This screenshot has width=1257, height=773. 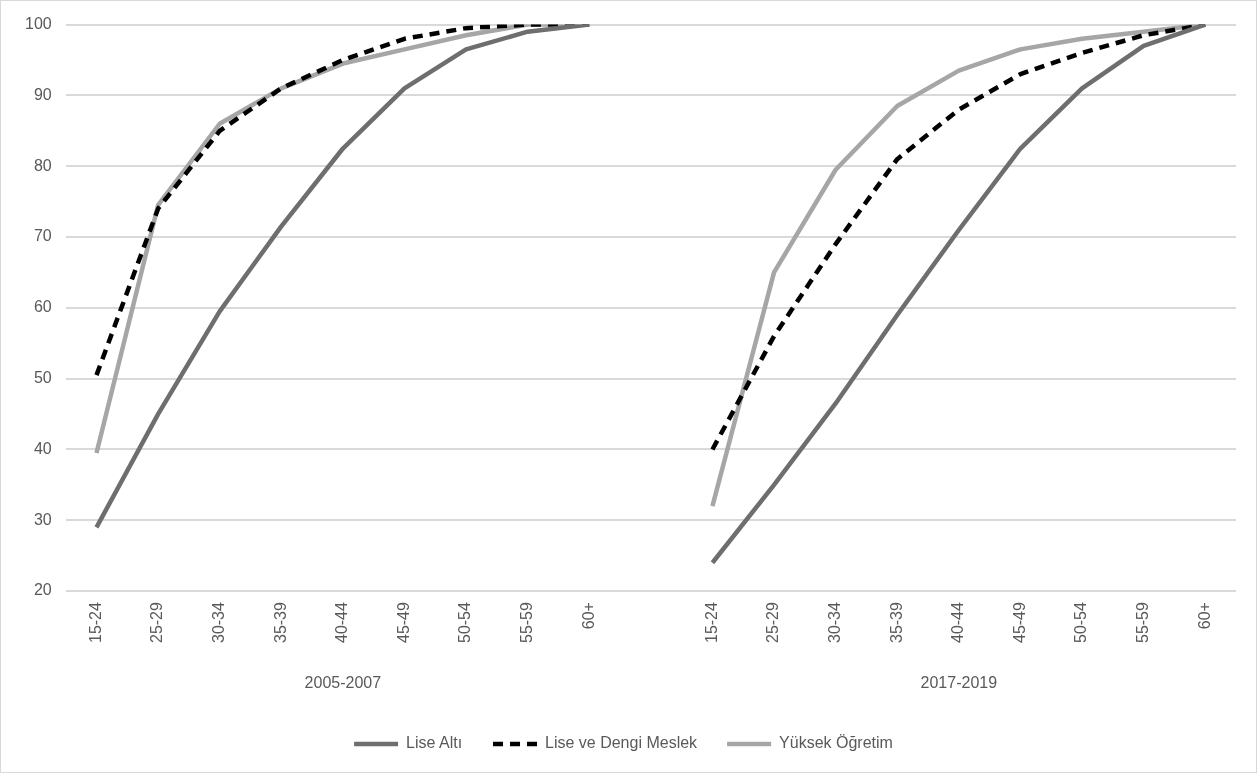 I want to click on y-tick-label: 100, so click(x=38, y=24).